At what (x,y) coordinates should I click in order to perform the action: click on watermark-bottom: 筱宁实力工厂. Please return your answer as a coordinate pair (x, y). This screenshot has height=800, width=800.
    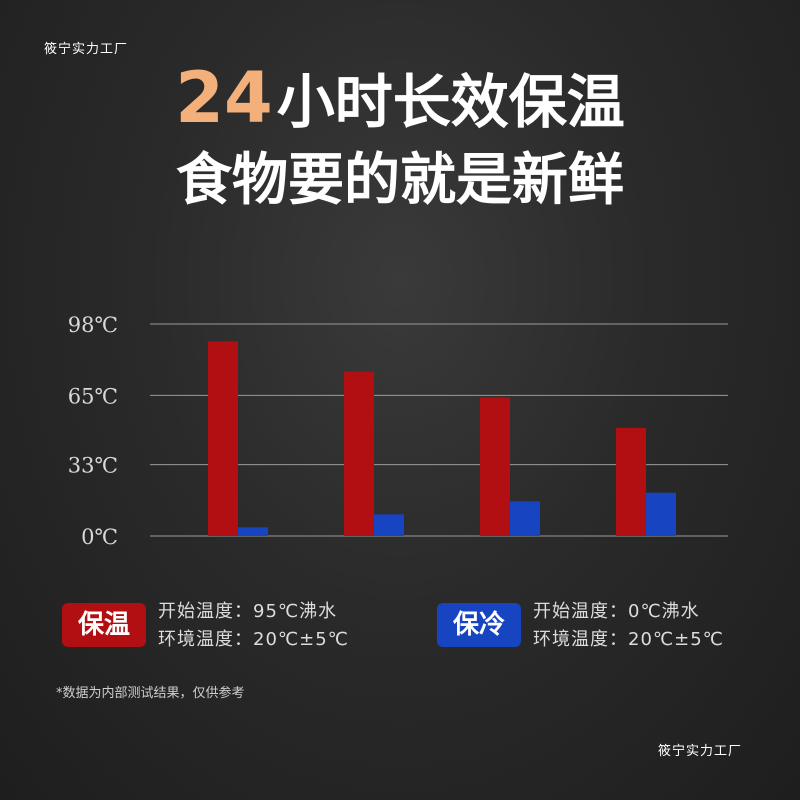
    Looking at the image, I should click on (700, 751).